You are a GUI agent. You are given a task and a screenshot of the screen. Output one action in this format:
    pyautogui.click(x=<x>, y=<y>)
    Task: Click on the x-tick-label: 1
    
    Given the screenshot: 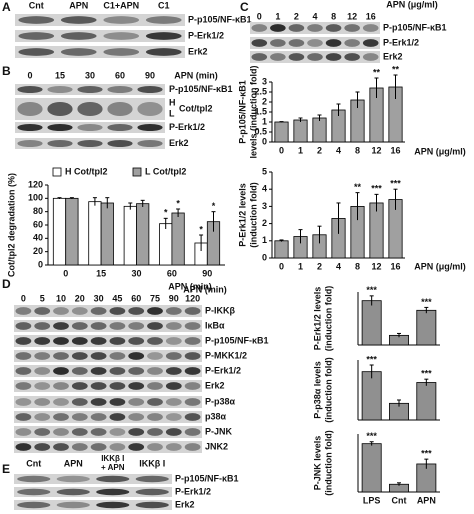 What is the action you would take?
    pyautogui.click(x=300, y=266)
    